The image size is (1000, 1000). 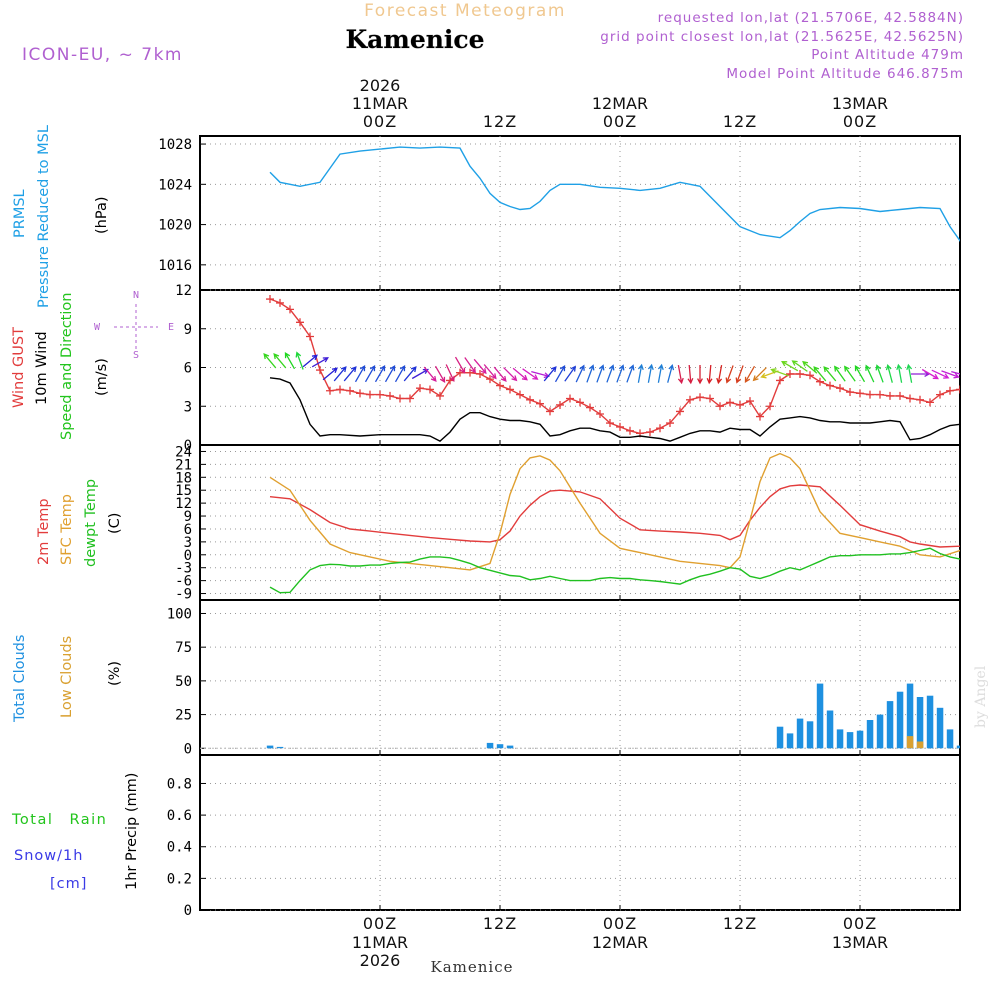 What do you see at coordinates (188, 530) in the screenshot?
I see `y-tick-label: 6` at bounding box center [188, 530].